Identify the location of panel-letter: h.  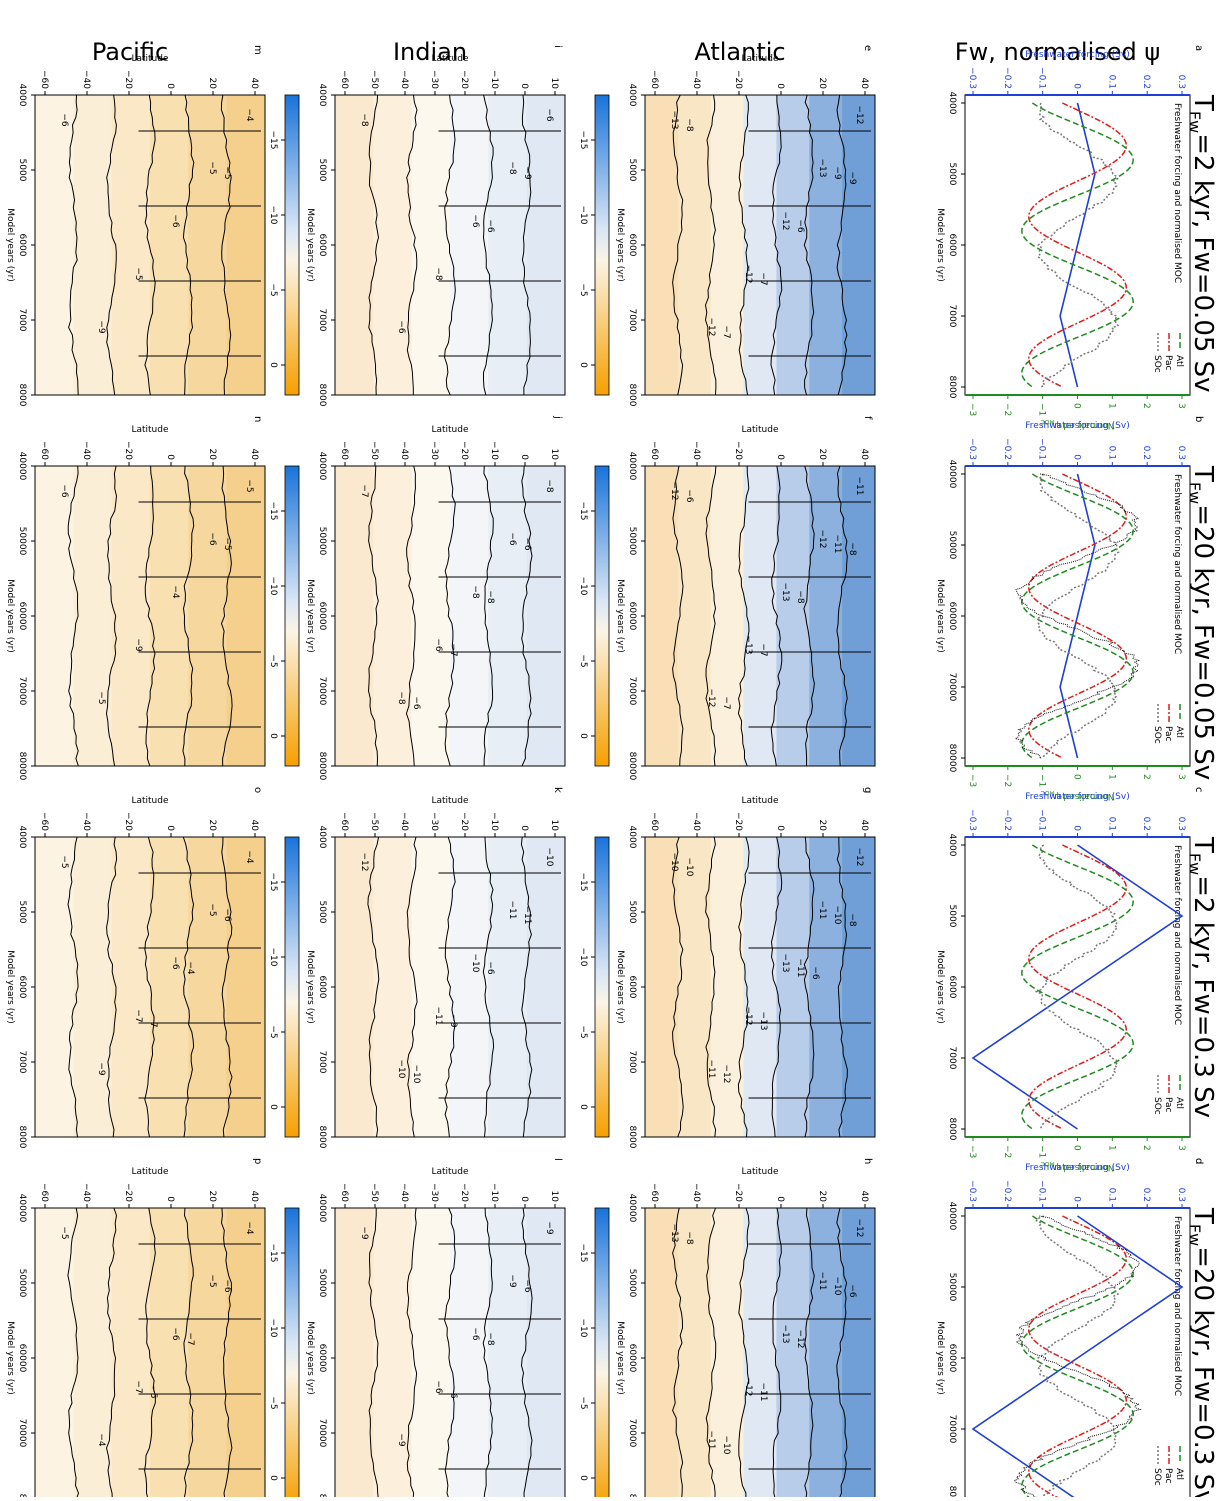
(867, 1161).